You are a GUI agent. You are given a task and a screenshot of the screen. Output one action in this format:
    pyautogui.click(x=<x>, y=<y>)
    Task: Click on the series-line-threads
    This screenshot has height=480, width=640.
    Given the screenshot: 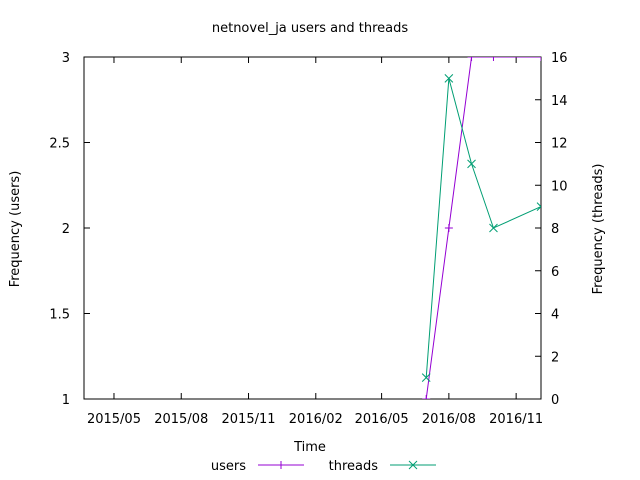 What is the action you would take?
    pyautogui.click(x=483, y=228)
    